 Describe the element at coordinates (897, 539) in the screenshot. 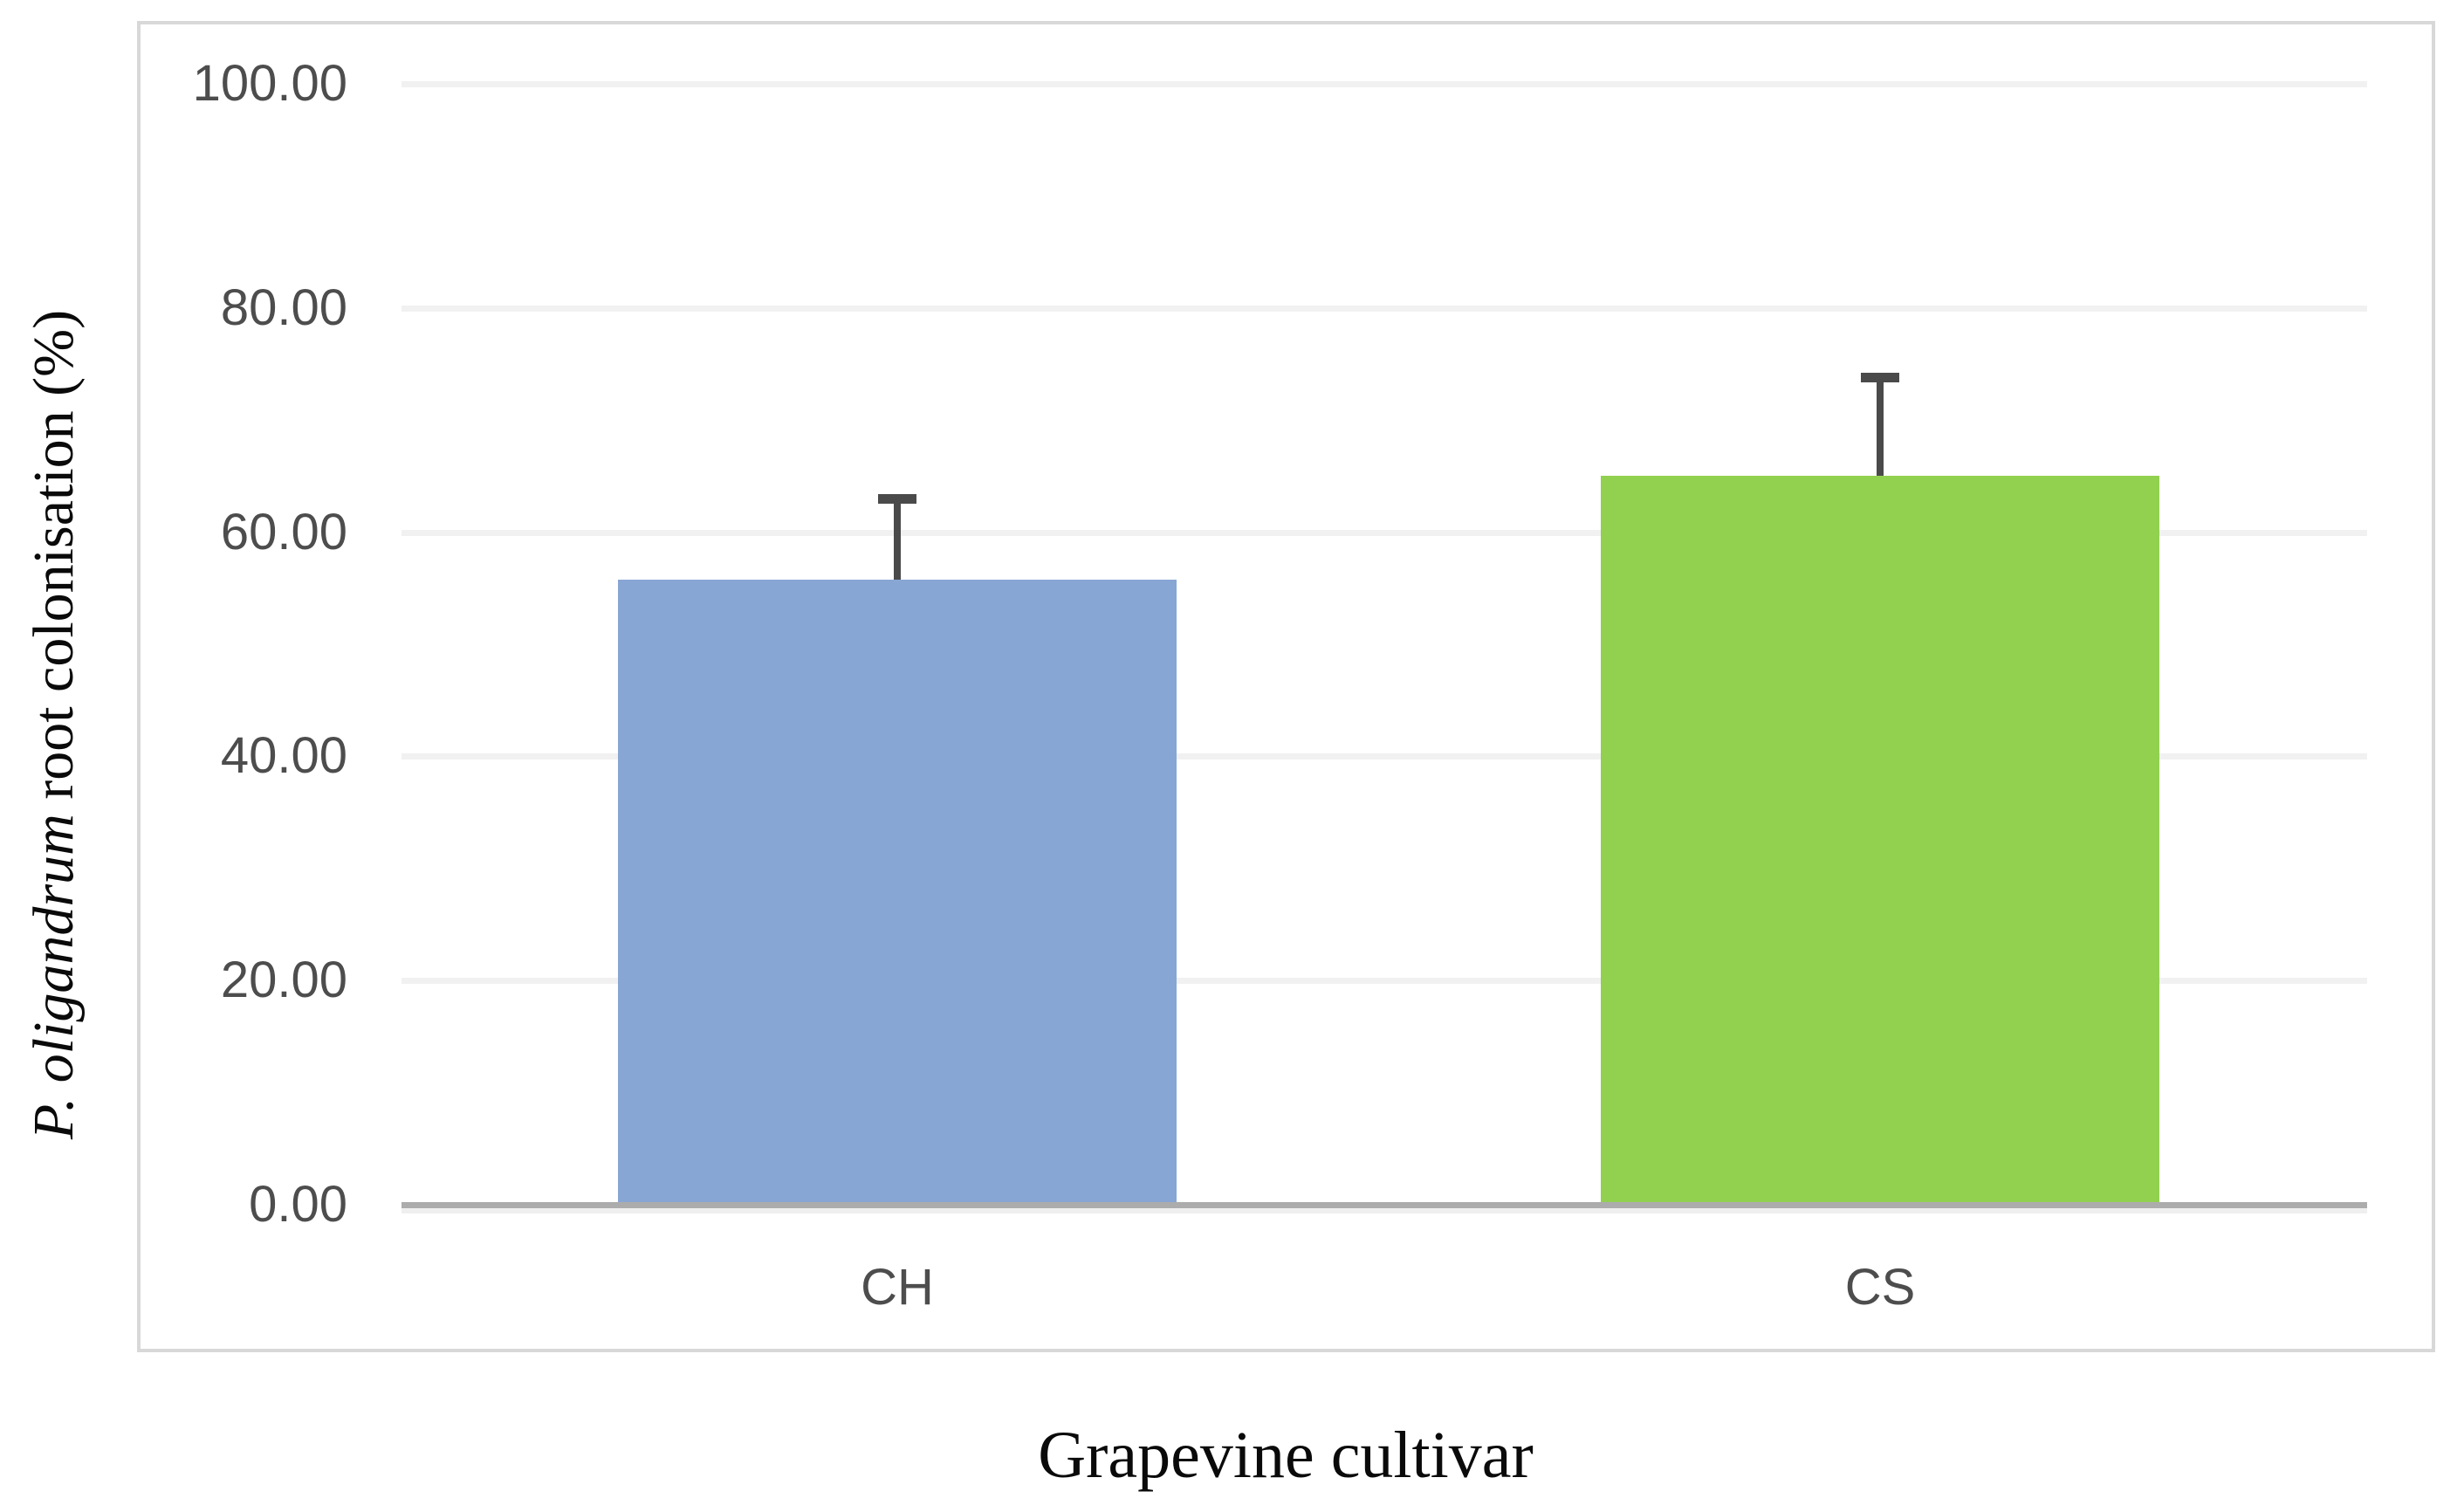

I see `error-bar-ch-stem` at that location.